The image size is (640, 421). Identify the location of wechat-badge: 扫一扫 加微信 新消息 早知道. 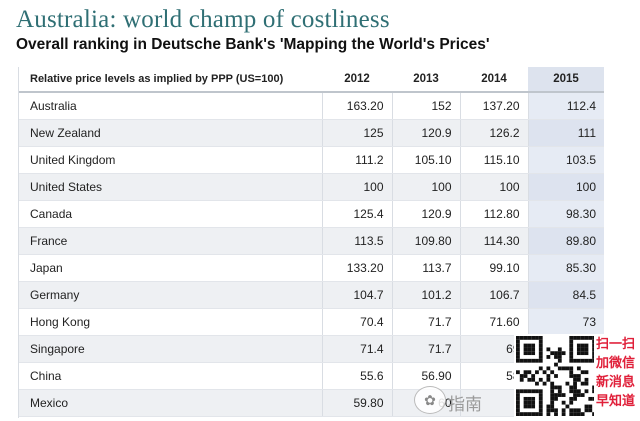
(617, 376).